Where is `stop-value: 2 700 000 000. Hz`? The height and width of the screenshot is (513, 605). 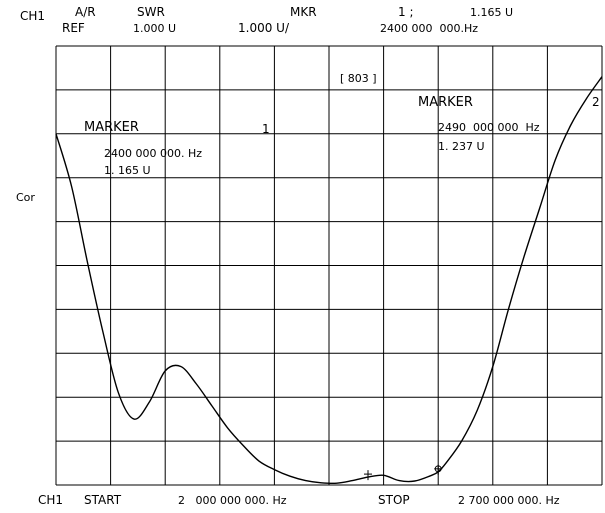 stop-value: 2 700 000 000. Hz is located at coordinates (509, 500).